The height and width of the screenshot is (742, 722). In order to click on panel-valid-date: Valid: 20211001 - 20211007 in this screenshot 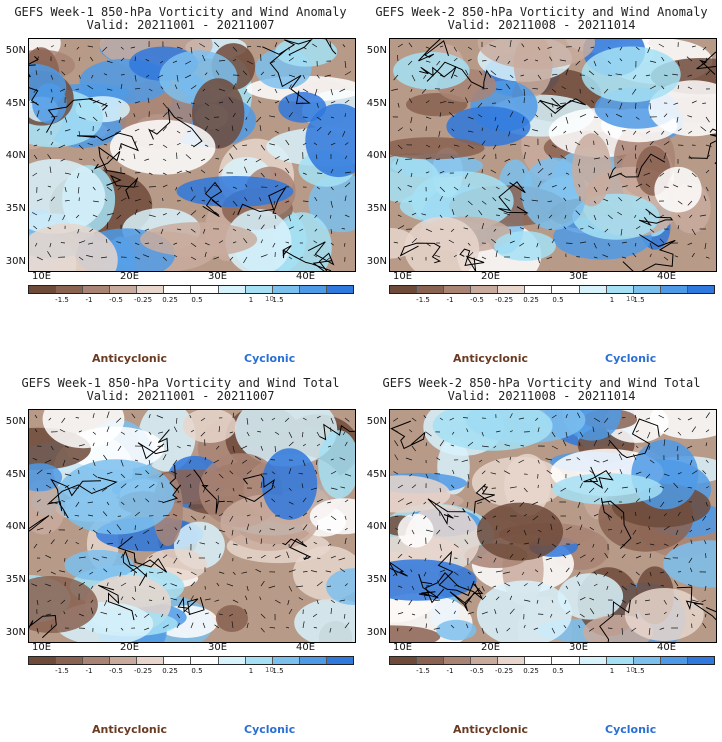, I will do `click(180, 25)`.